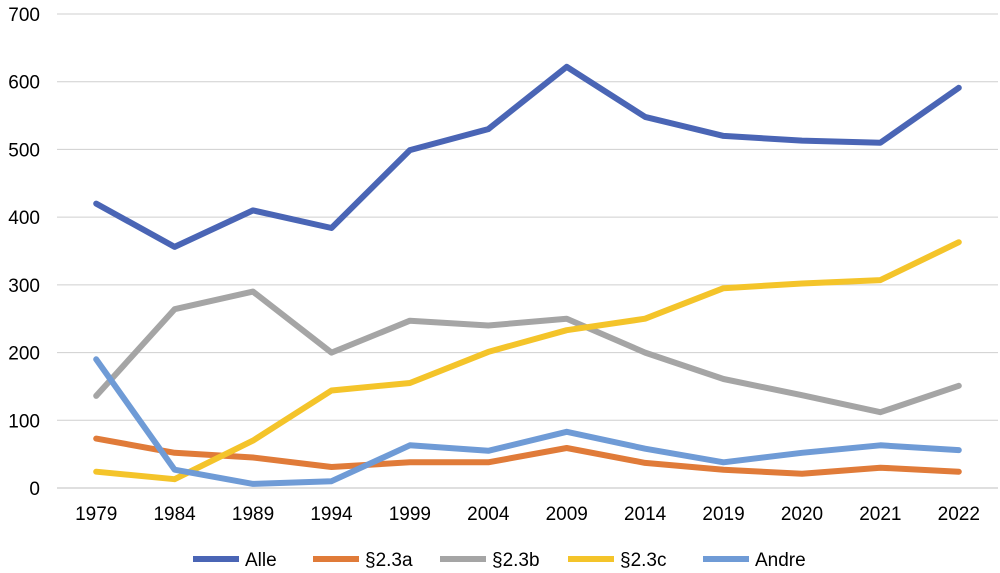 Image resolution: width=1000 pixels, height=573 pixels. Describe the element at coordinates (645, 514) in the screenshot. I see `x-tick-label: 2014` at that location.